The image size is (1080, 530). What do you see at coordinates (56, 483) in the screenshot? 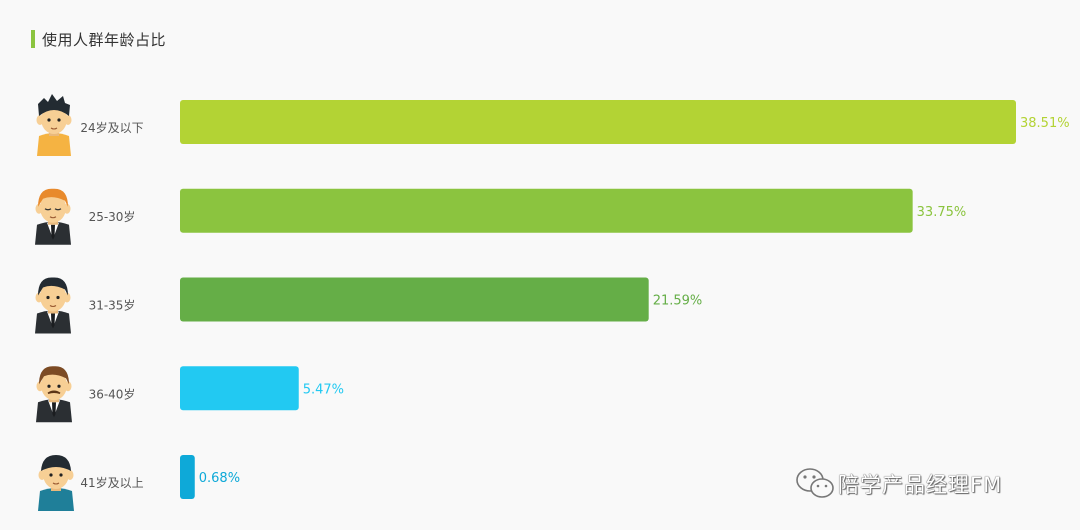
I see `old-man-icon` at bounding box center [56, 483].